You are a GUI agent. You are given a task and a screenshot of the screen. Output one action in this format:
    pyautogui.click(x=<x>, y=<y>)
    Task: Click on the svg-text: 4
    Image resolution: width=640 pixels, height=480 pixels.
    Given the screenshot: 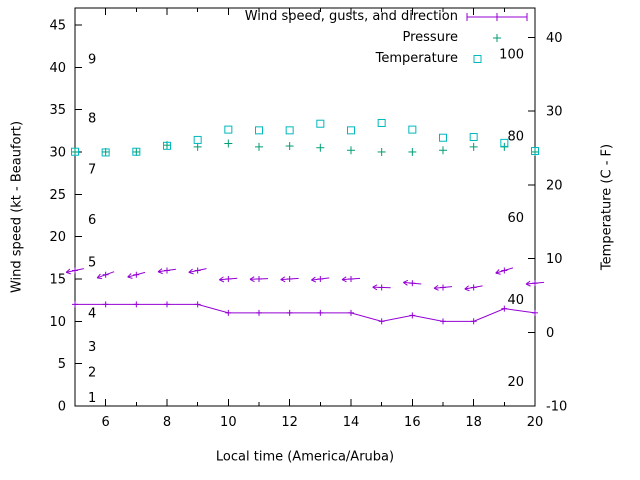 What is the action you would take?
    pyautogui.click(x=92, y=313)
    